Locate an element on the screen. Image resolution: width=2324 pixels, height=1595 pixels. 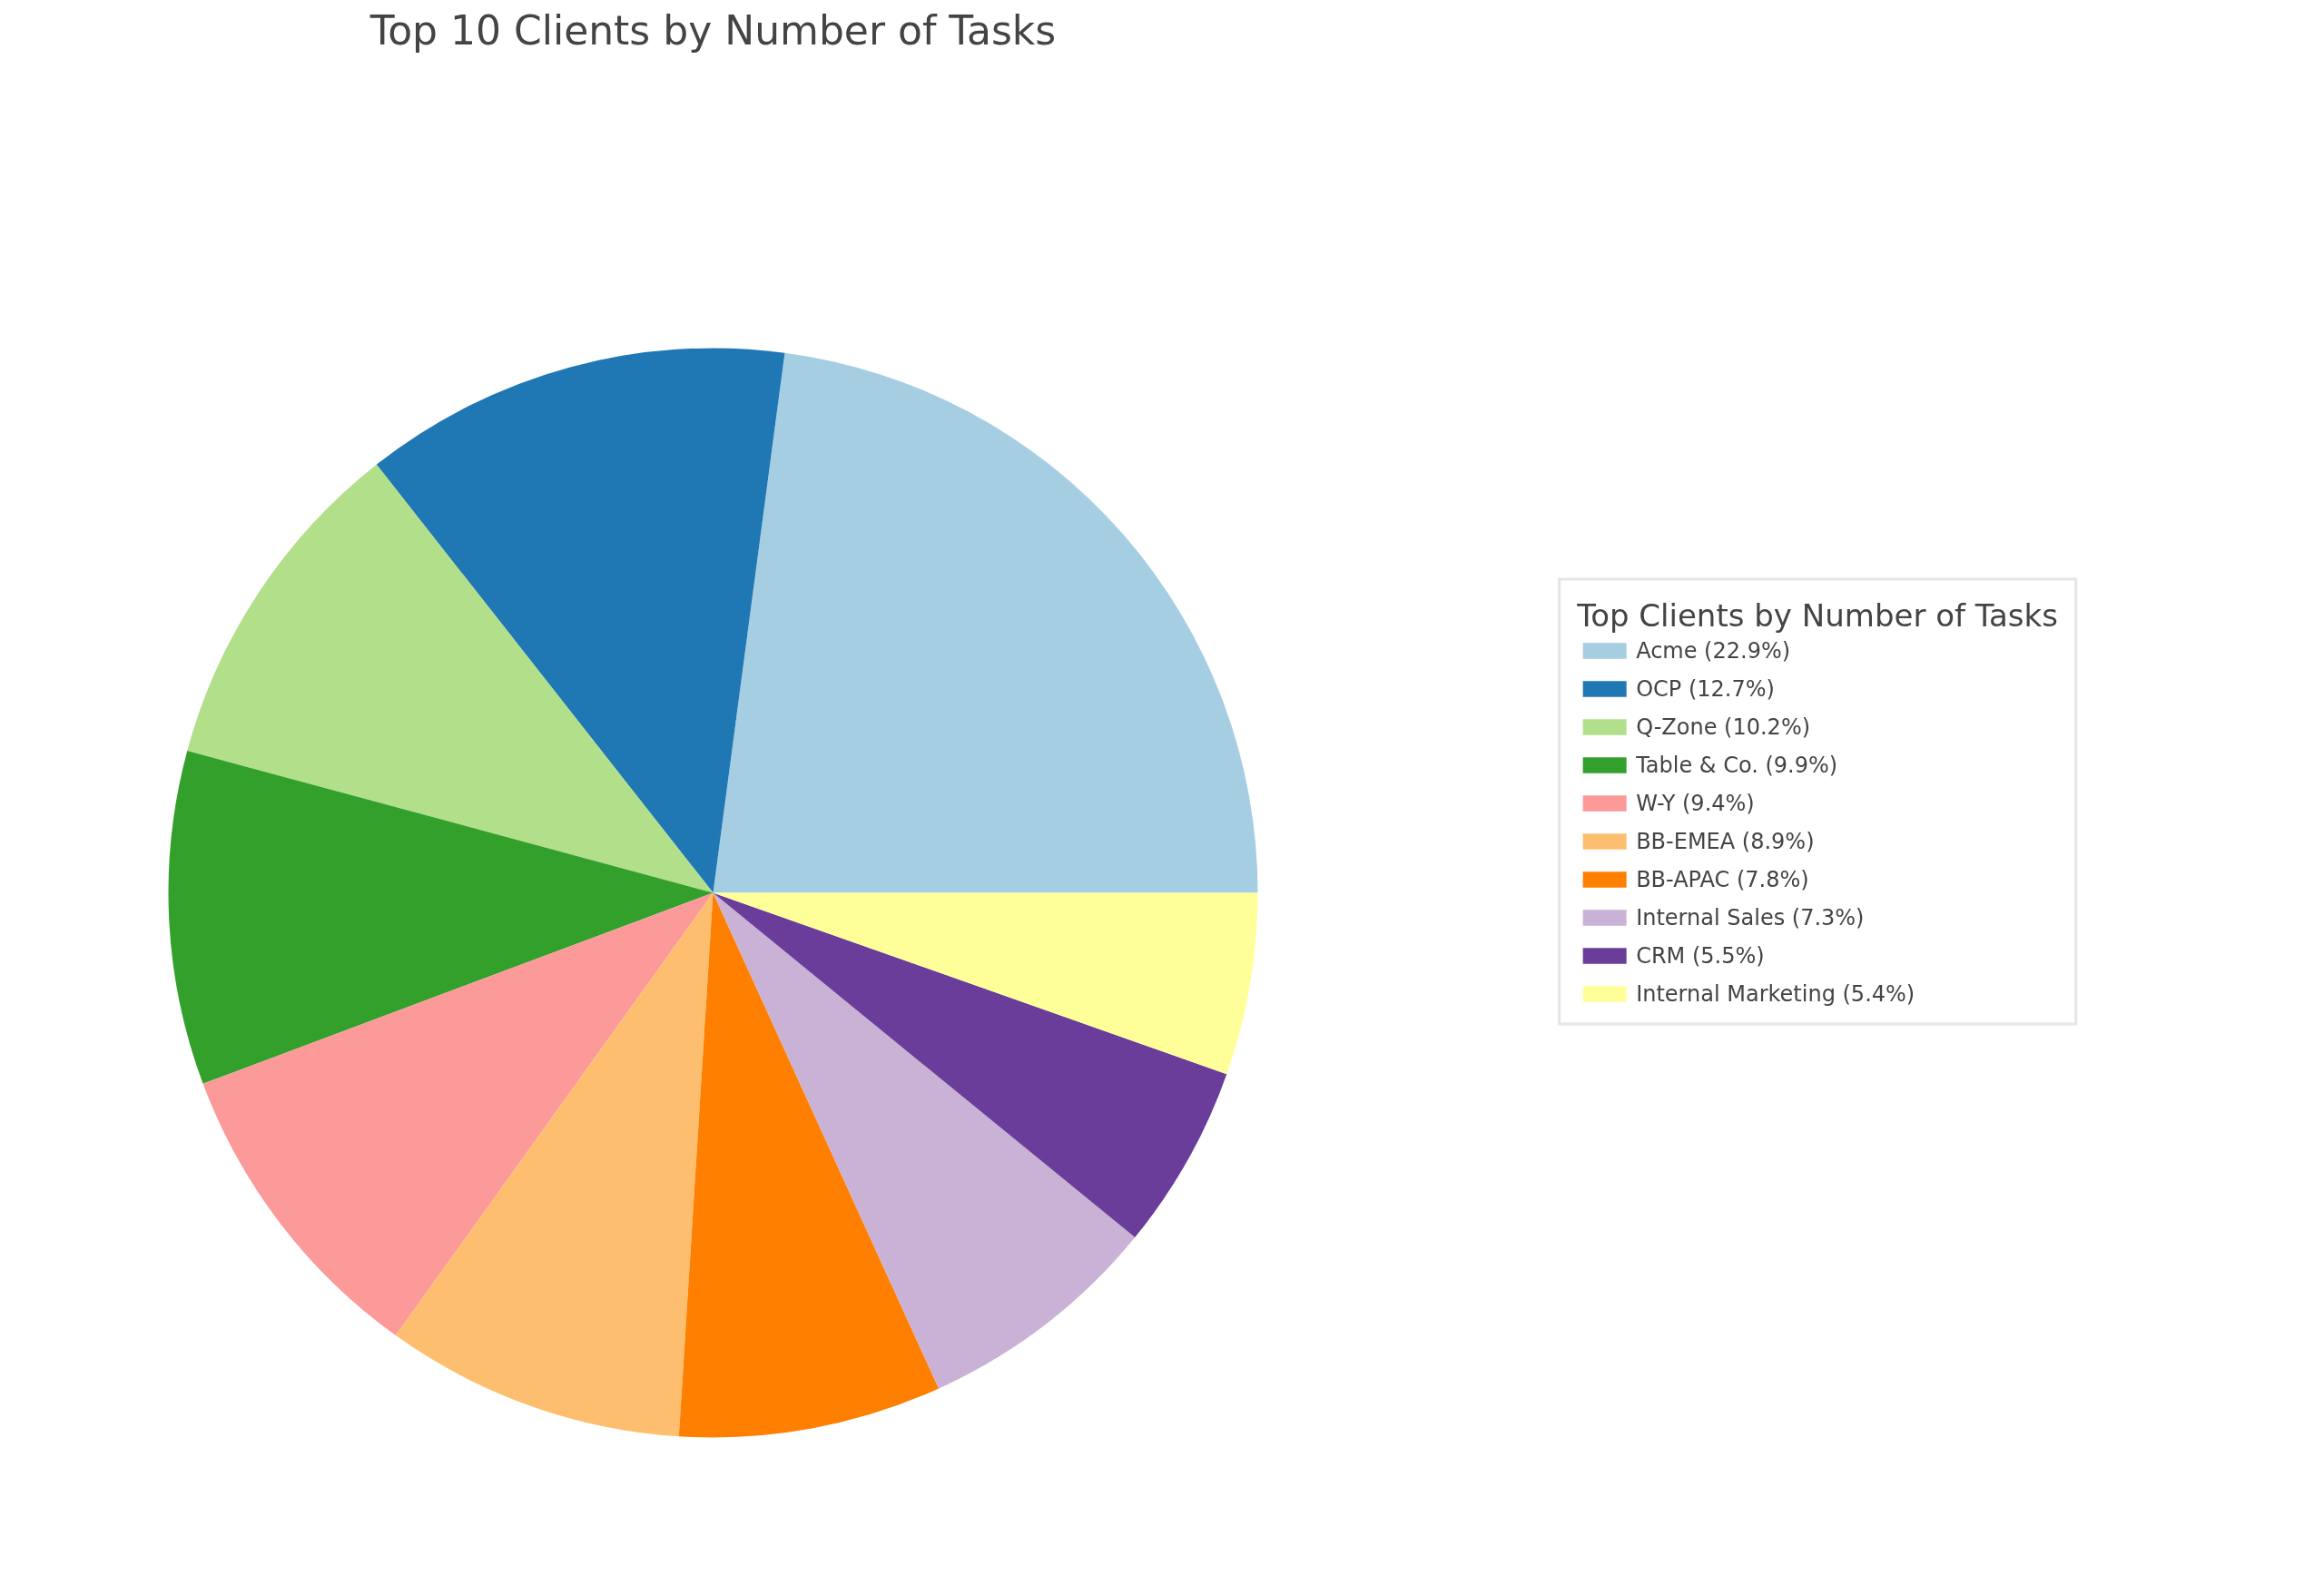
legend-label: BB-EMEA (8.9%) is located at coordinates (1725, 841).